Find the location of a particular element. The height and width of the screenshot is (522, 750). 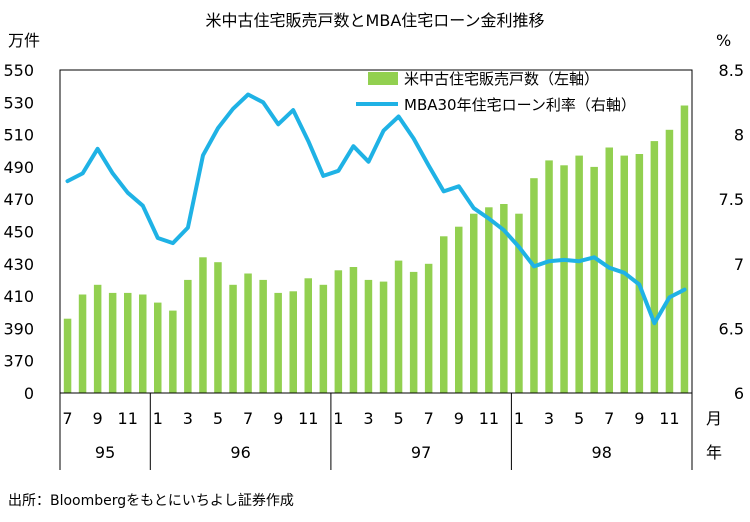

left-tick-label: 530 is located at coordinates (18, 102).